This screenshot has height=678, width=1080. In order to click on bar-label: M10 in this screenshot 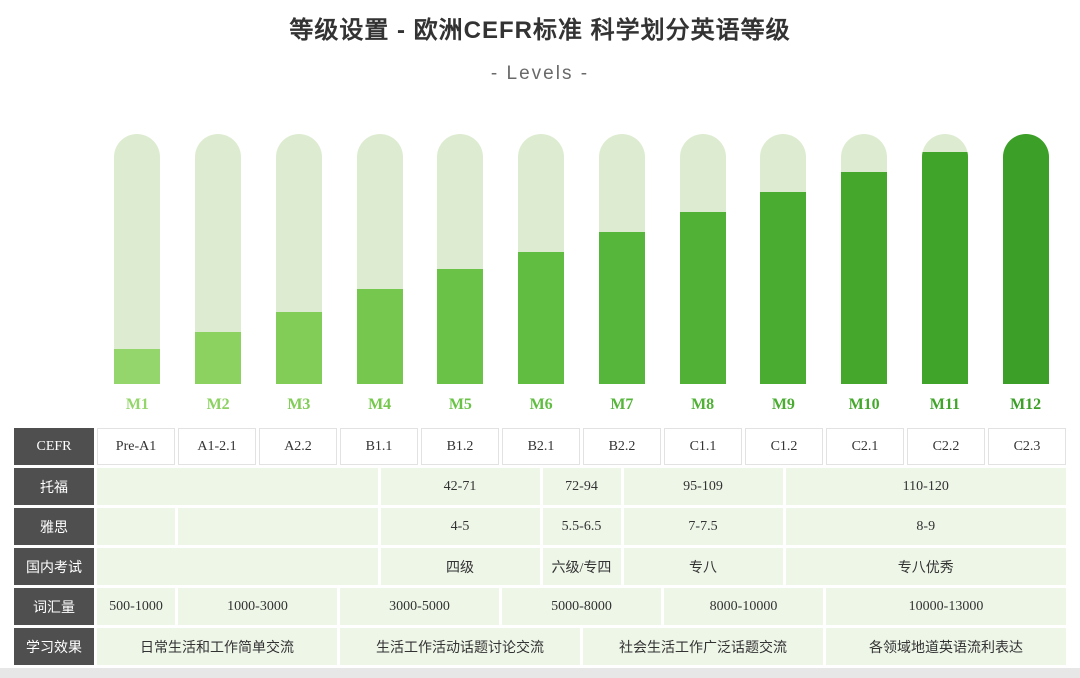, I will do `click(864, 404)`.